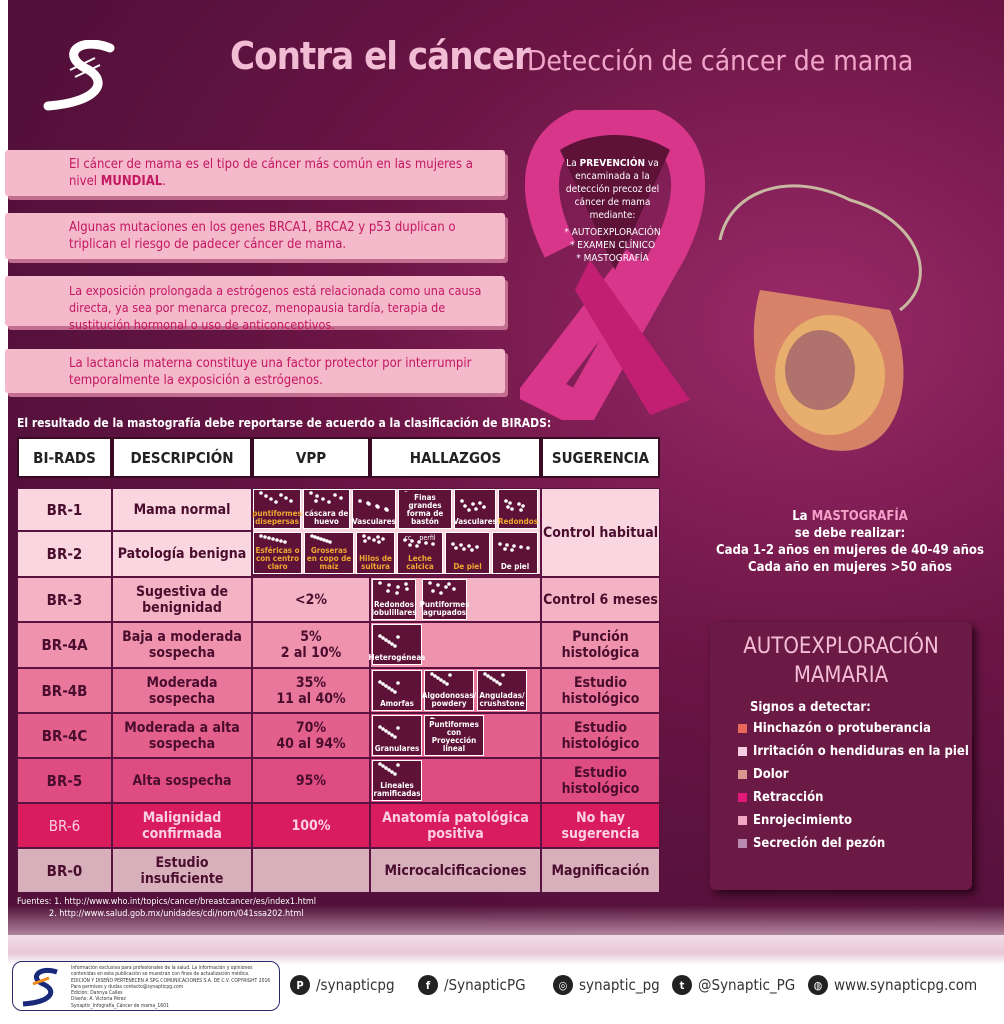  Describe the element at coordinates (397, 789) in the screenshot. I see `finding-label: Lineales ramificadas` at that location.